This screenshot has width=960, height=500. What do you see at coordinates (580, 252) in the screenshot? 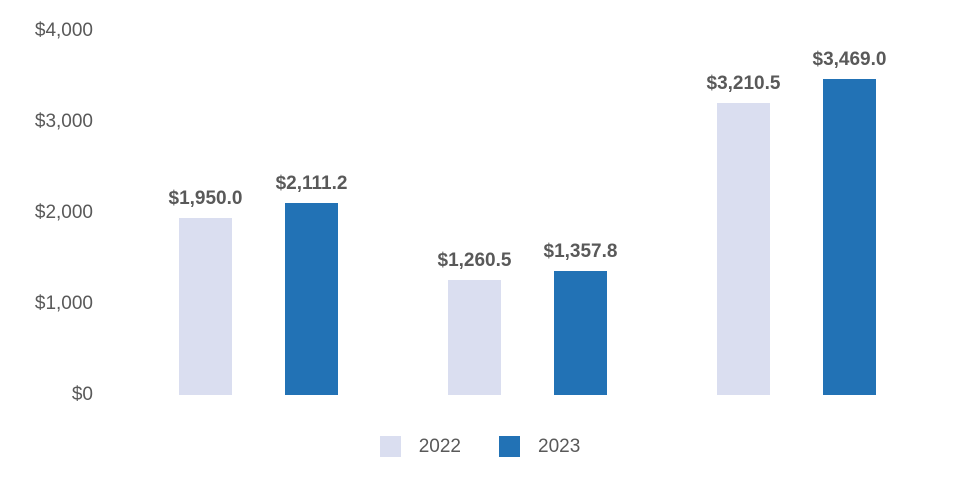
I see `bar-value-label-2023-group2: $1,357.8` at bounding box center [580, 252].